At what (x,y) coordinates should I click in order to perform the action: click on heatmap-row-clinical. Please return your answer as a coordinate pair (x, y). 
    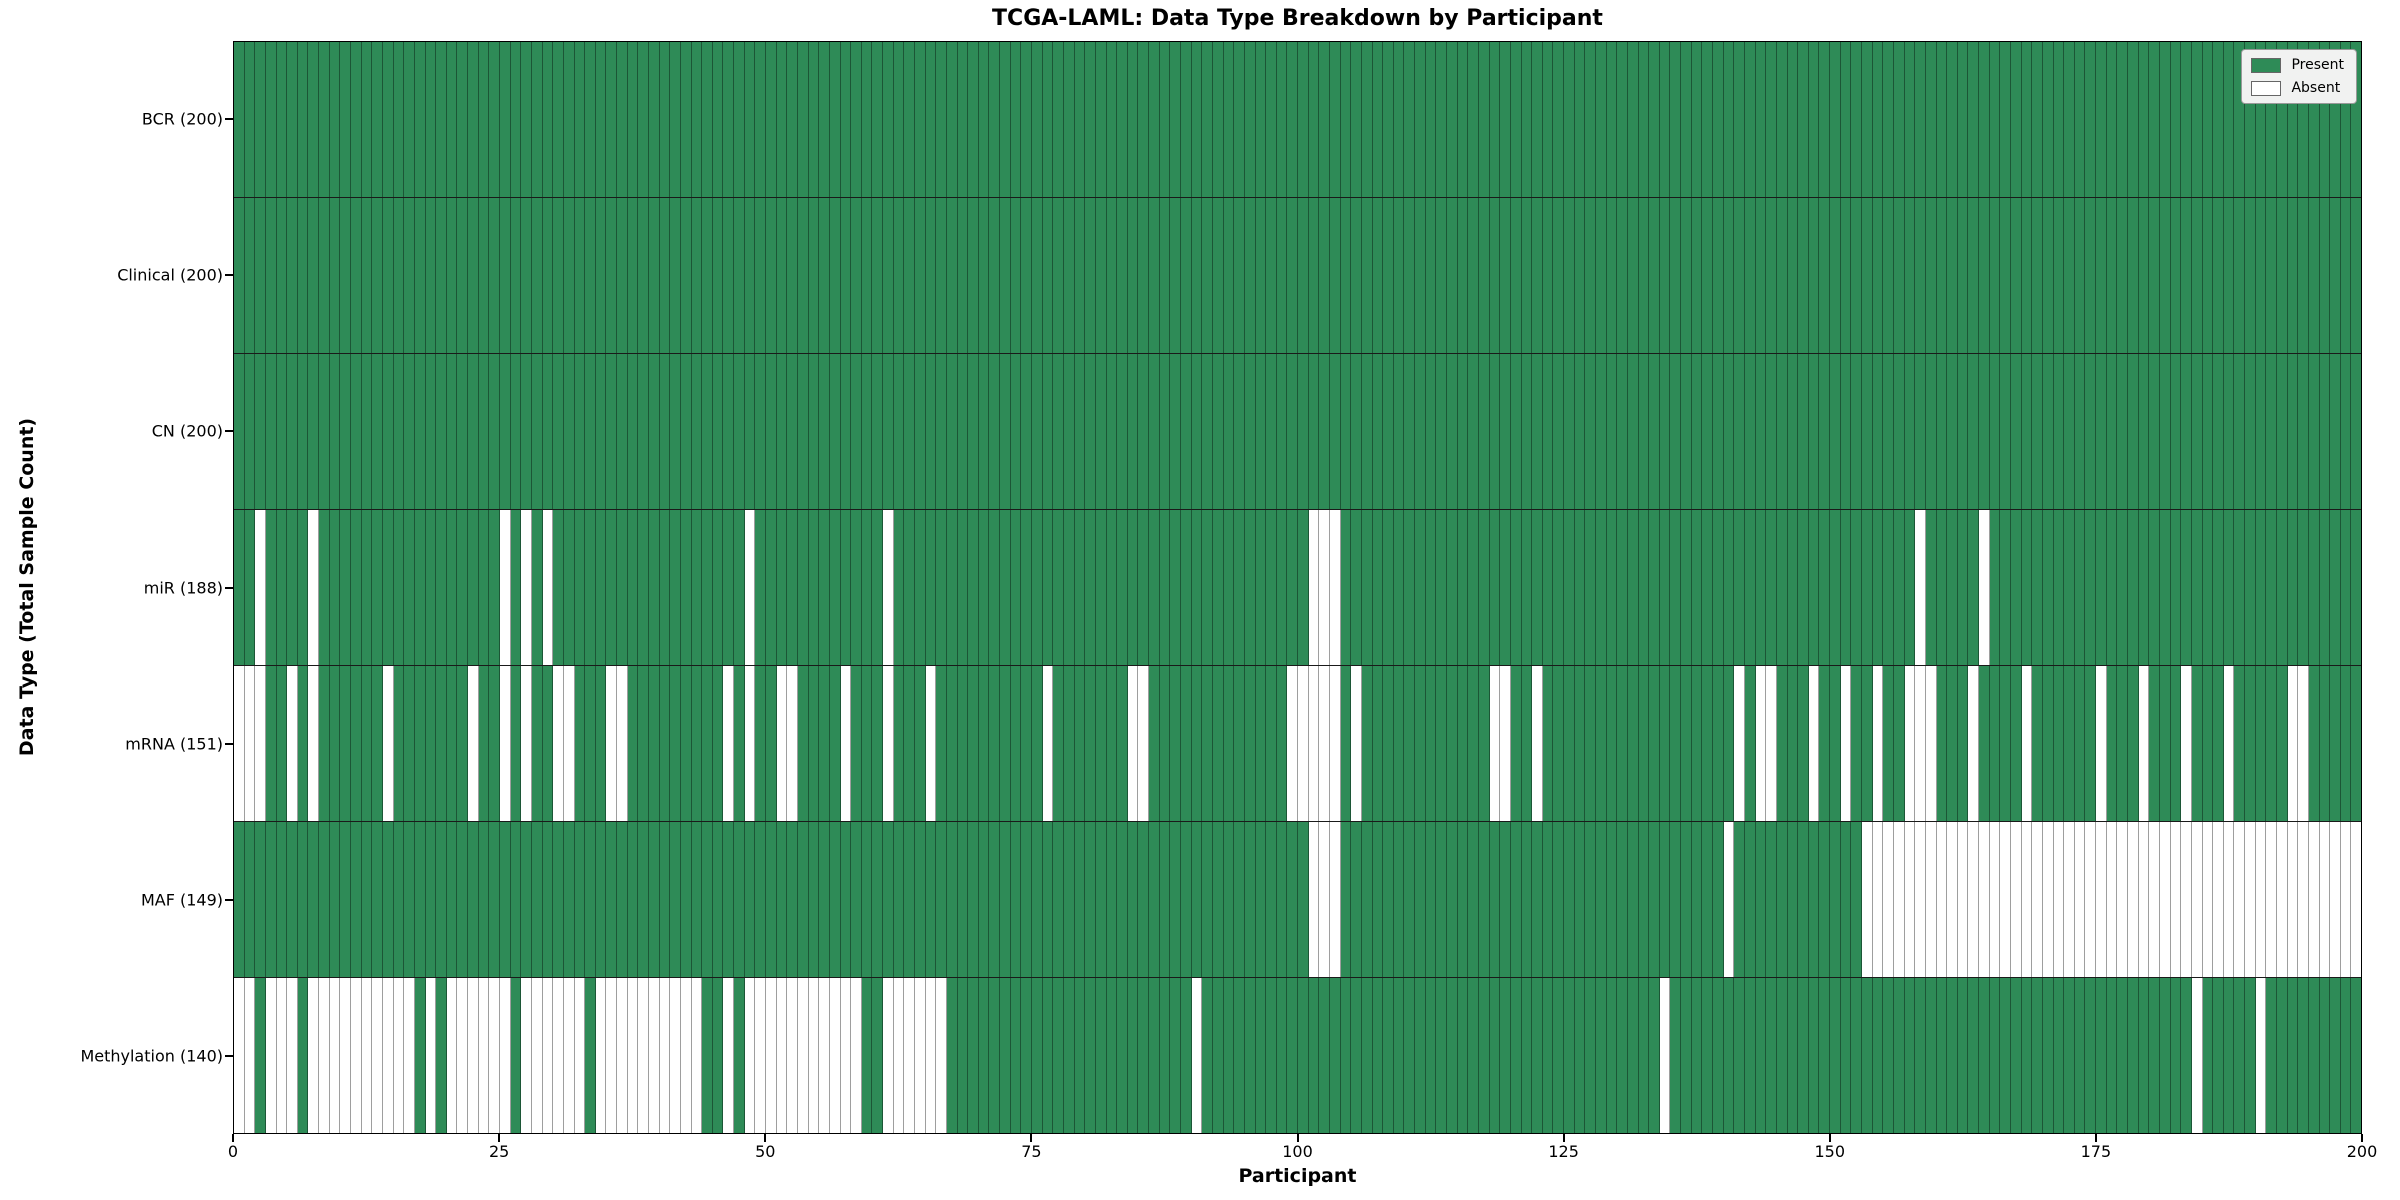
    Looking at the image, I should click on (1298, 276).